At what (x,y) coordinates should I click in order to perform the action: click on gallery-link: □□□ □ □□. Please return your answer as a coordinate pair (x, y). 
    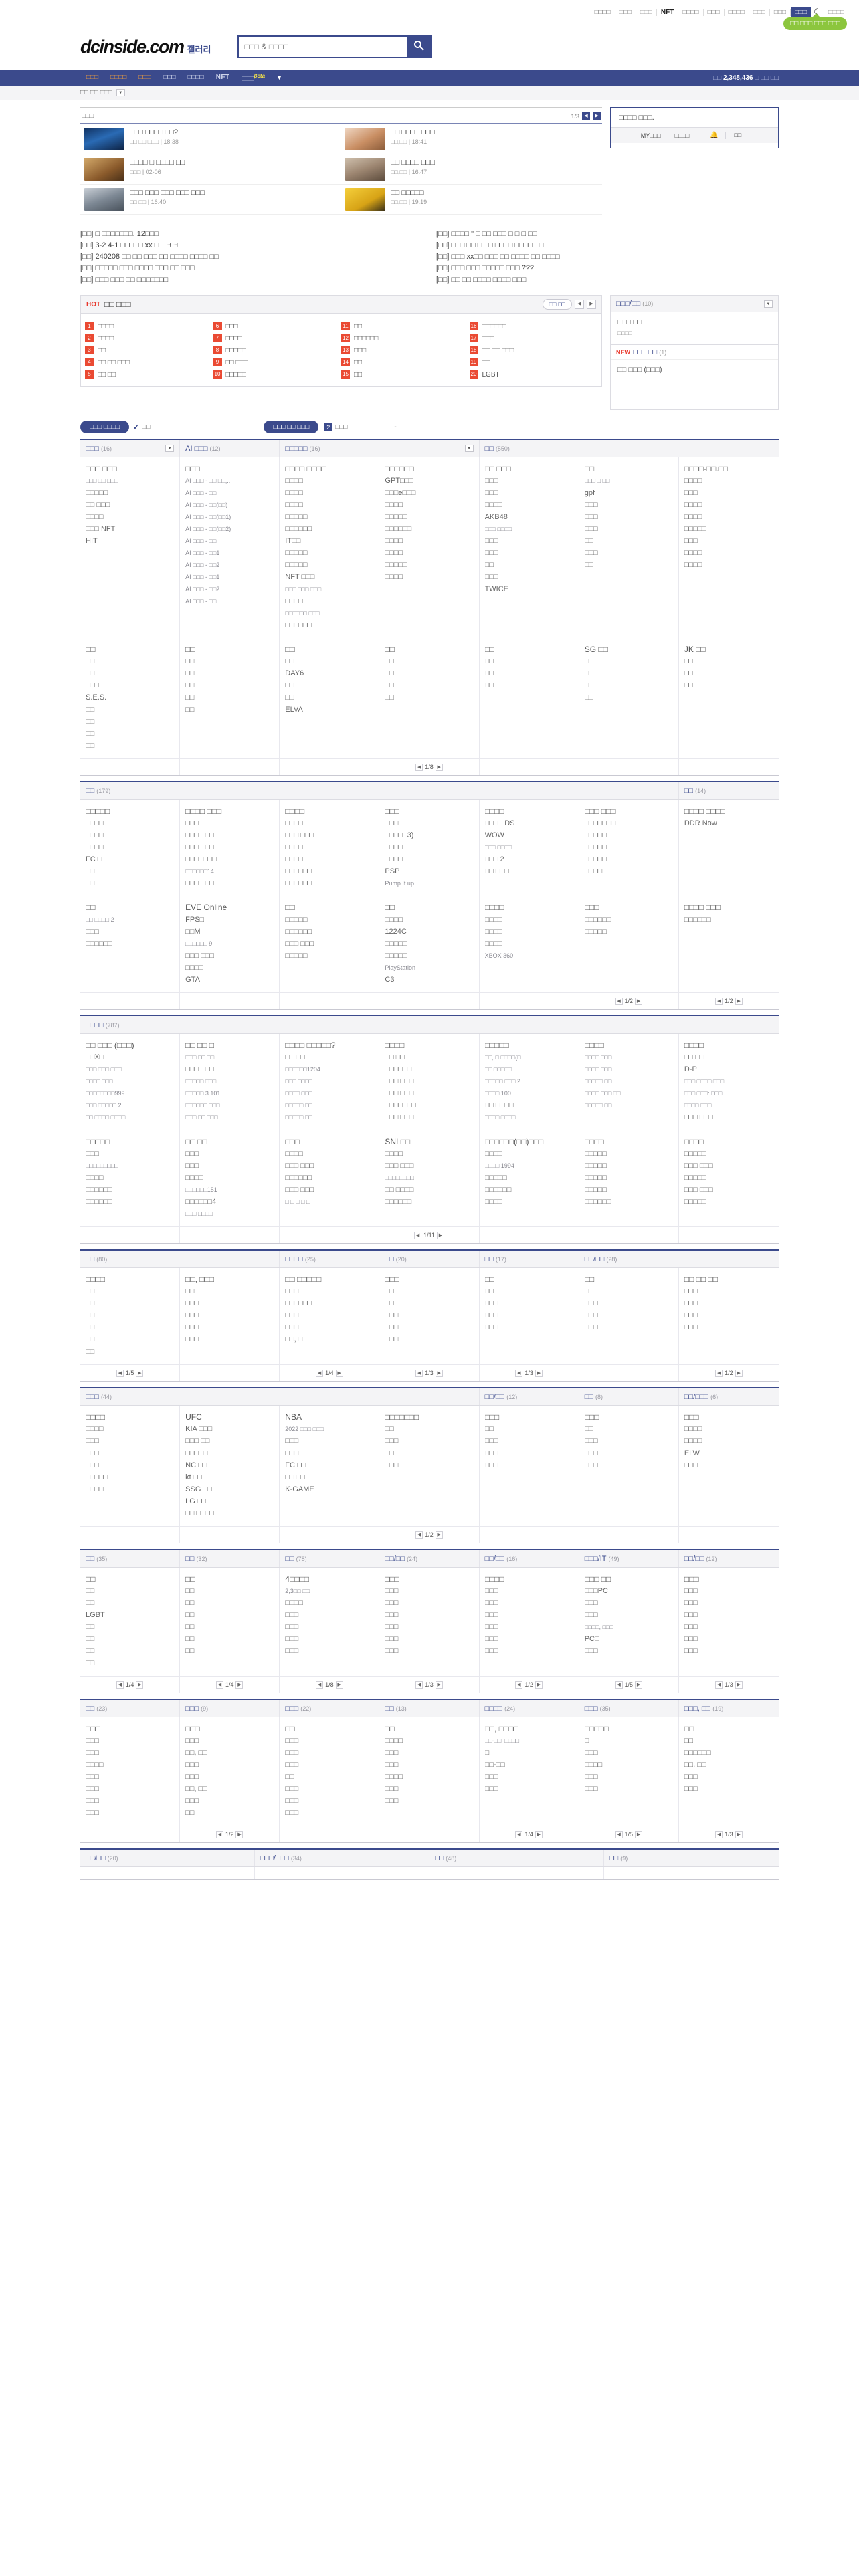
    Looking at the image, I should click on (597, 480).